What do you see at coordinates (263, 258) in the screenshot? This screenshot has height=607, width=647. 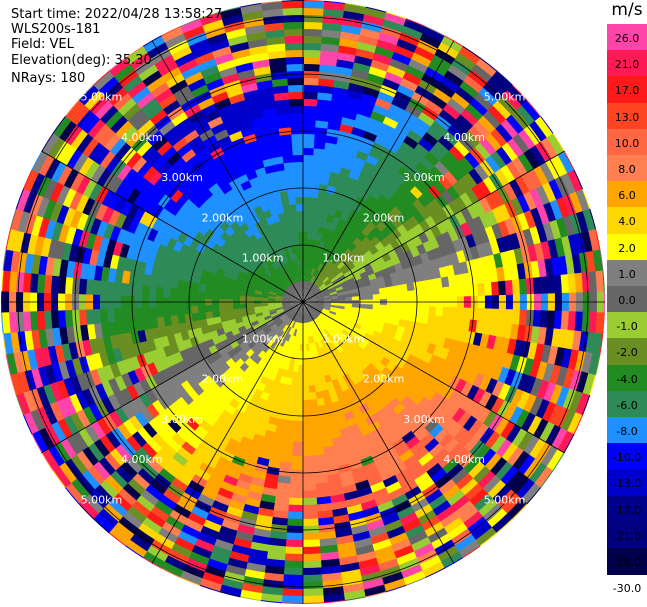 I see `range-ring-label: 1.00km` at bounding box center [263, 258].